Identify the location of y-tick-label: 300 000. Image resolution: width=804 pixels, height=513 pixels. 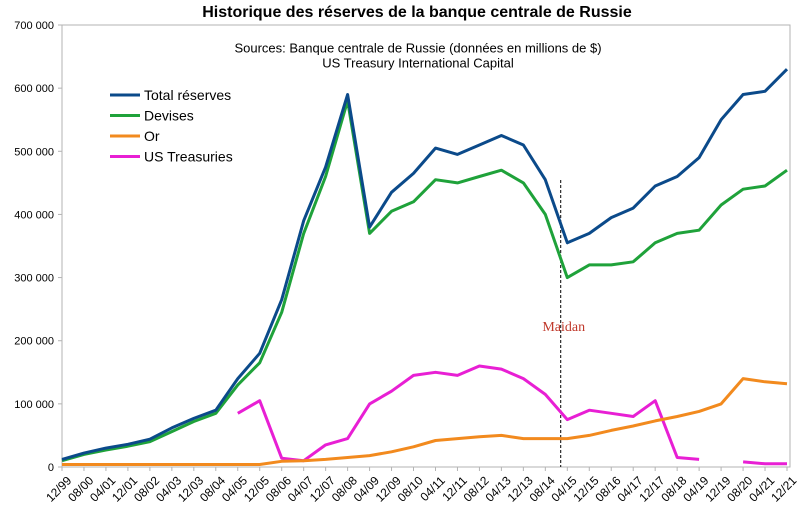
(34, 279).